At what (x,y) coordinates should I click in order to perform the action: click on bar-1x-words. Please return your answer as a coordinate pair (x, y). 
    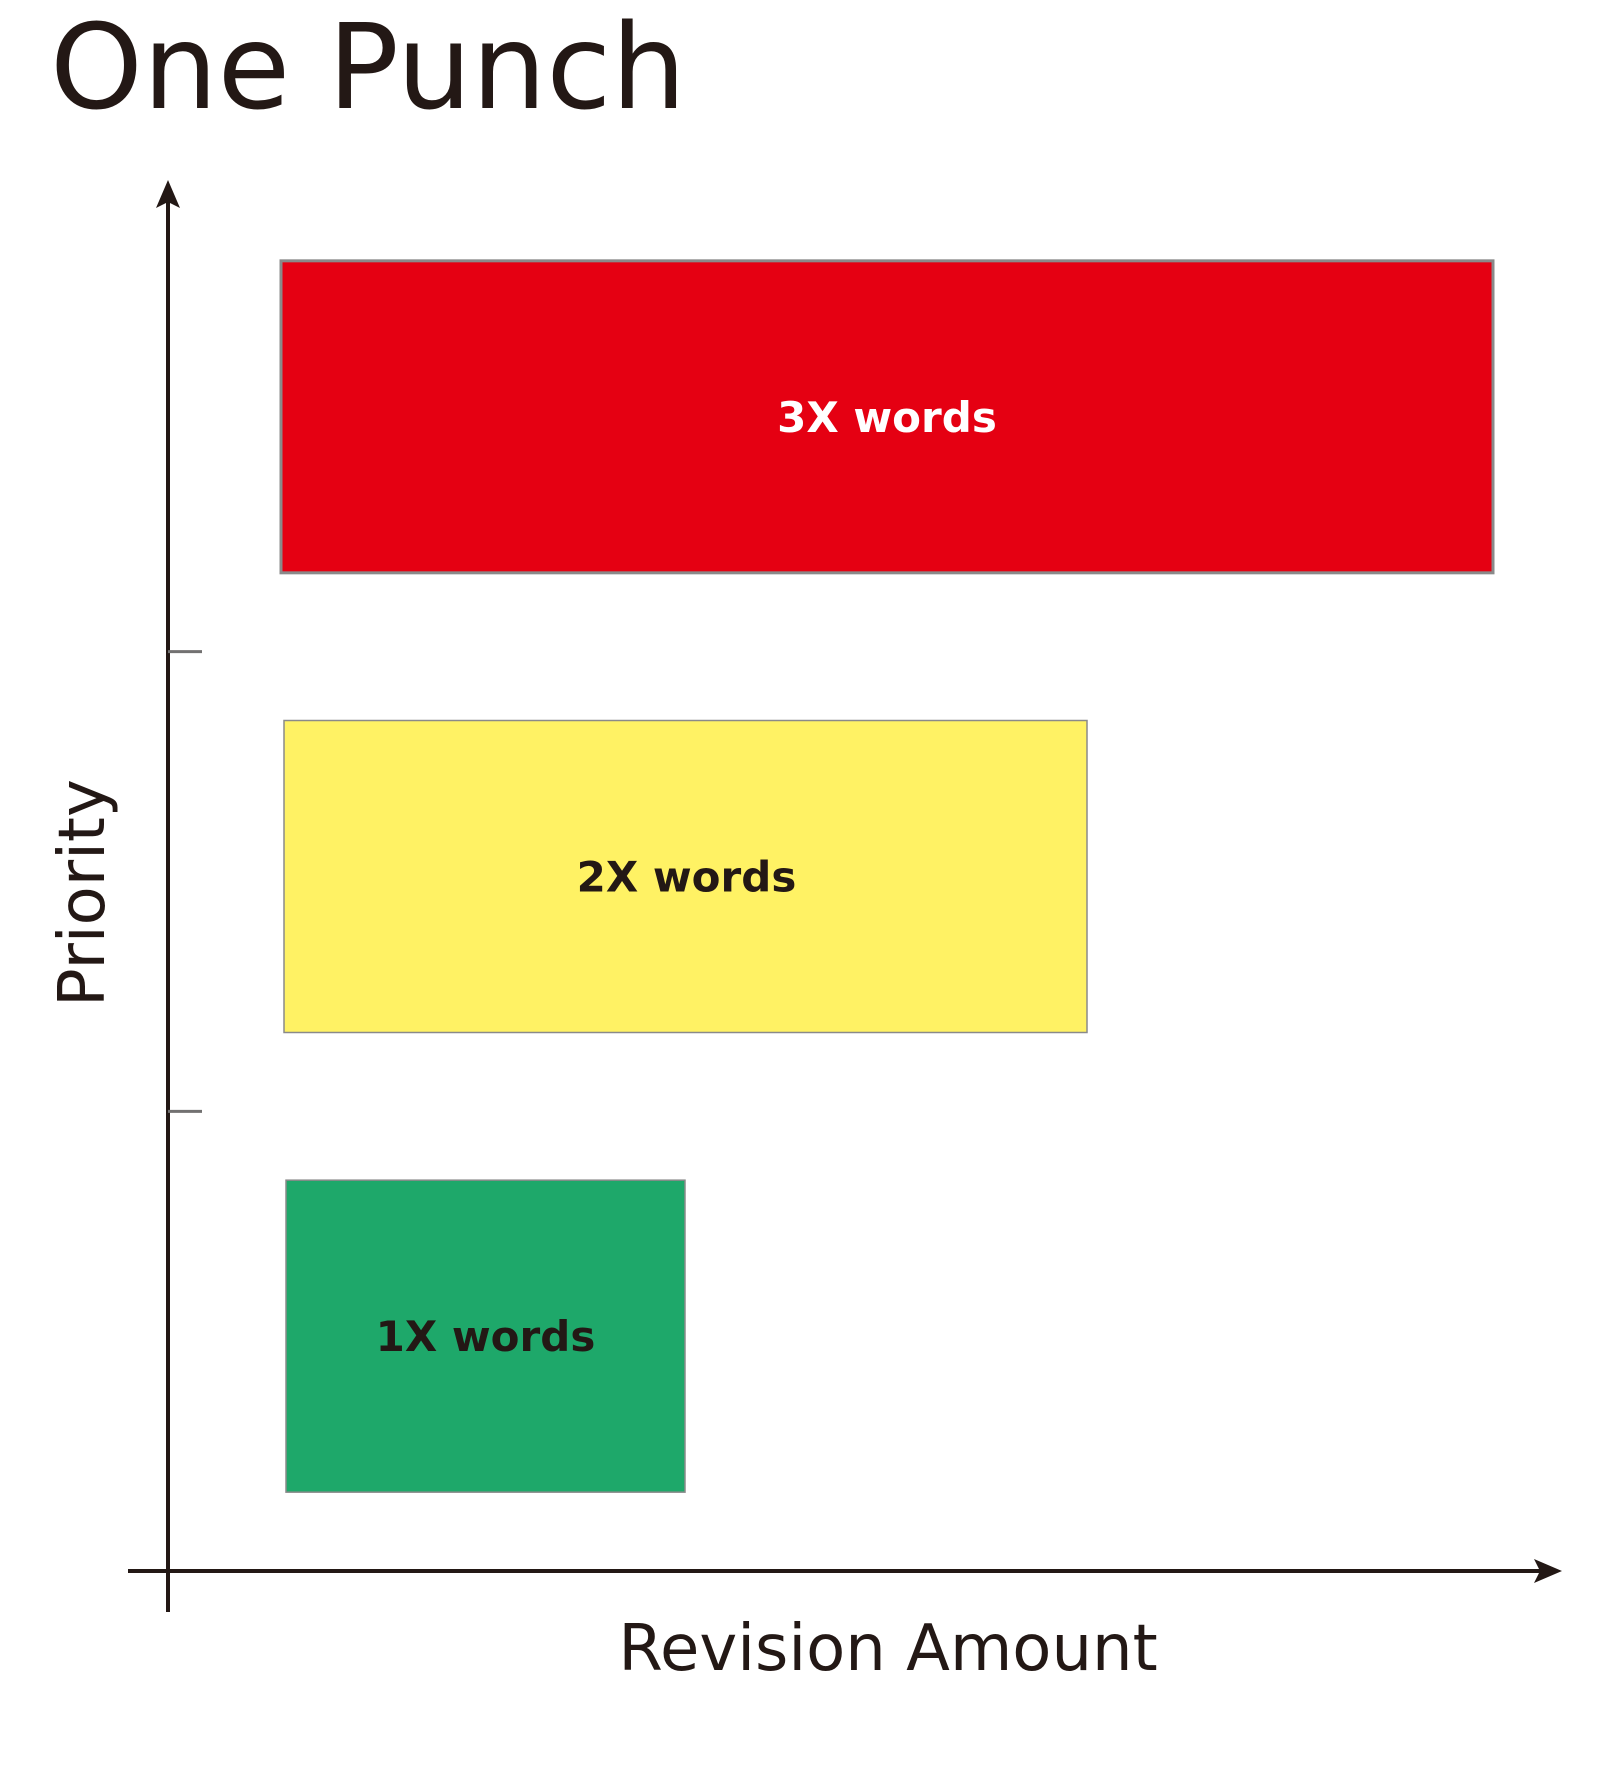
    Looking at the image, I should click on (485, 1336).